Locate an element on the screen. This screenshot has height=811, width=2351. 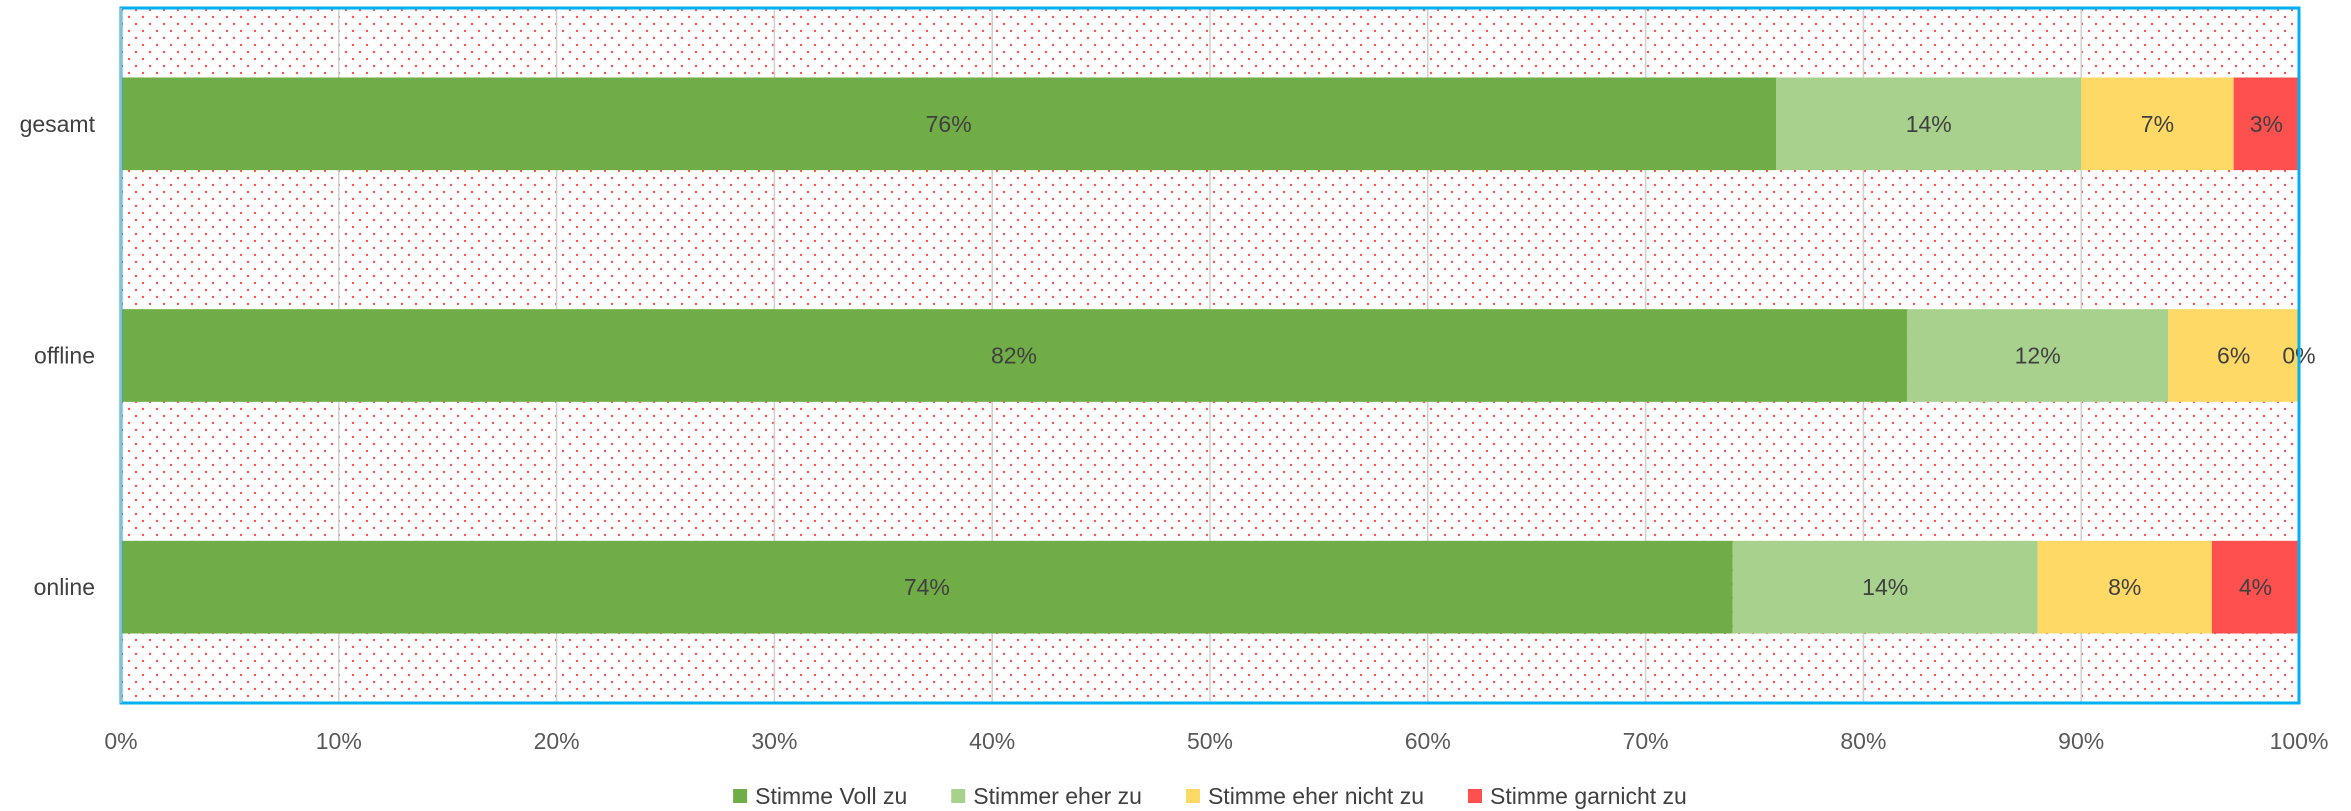
tick-label: 0% is located at coordinates (120, 741).